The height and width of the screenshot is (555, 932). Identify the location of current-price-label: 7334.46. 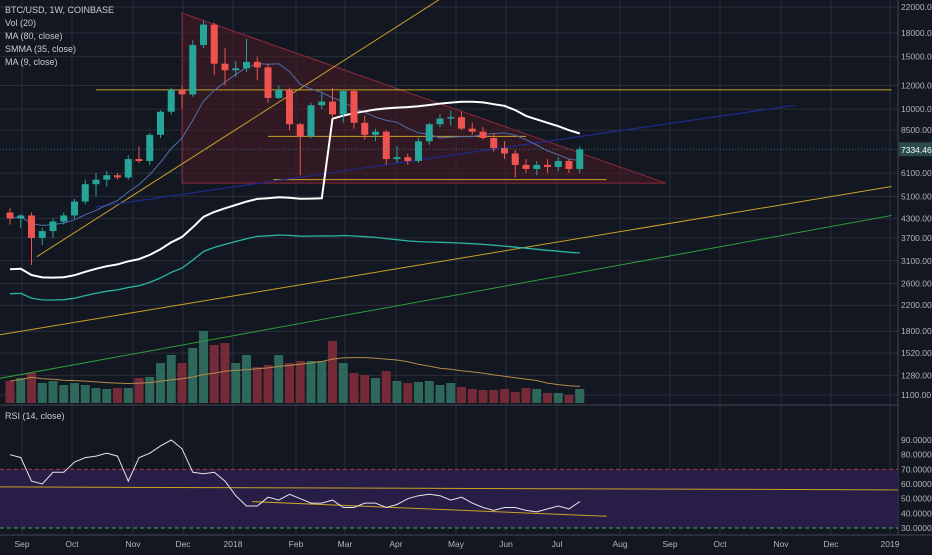
(916, 150).